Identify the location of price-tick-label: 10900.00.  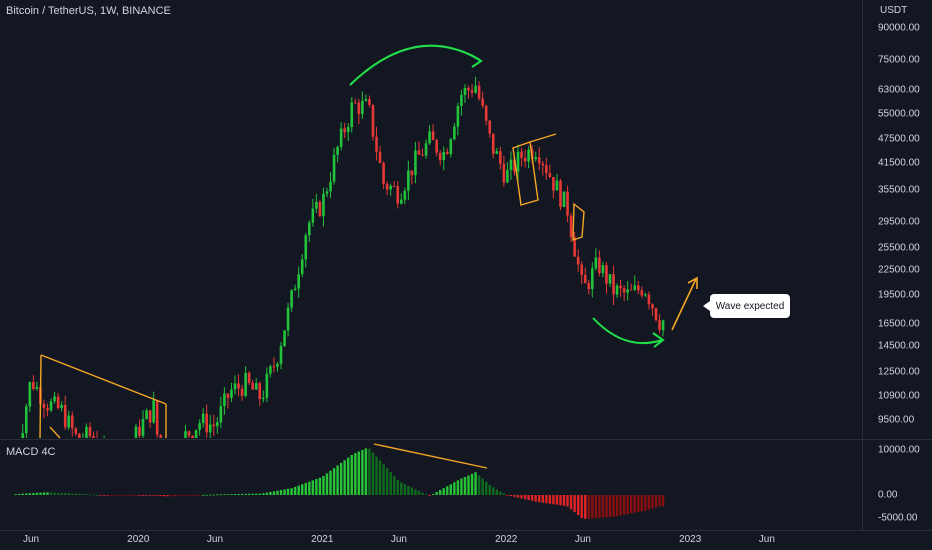
(899, 396).